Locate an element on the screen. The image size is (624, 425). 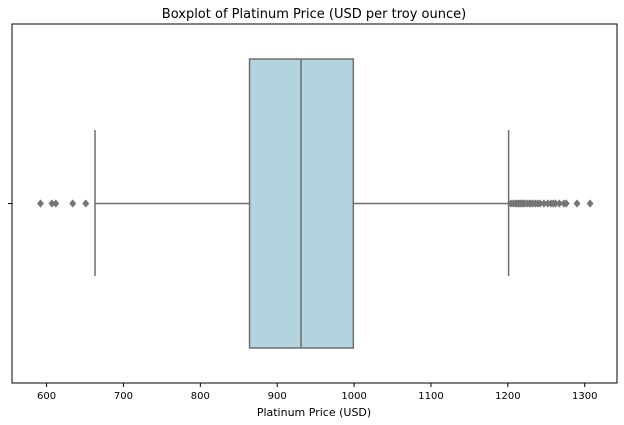
x-axis-label: Platinum Price (USD) is located at coordinates (314, 412).